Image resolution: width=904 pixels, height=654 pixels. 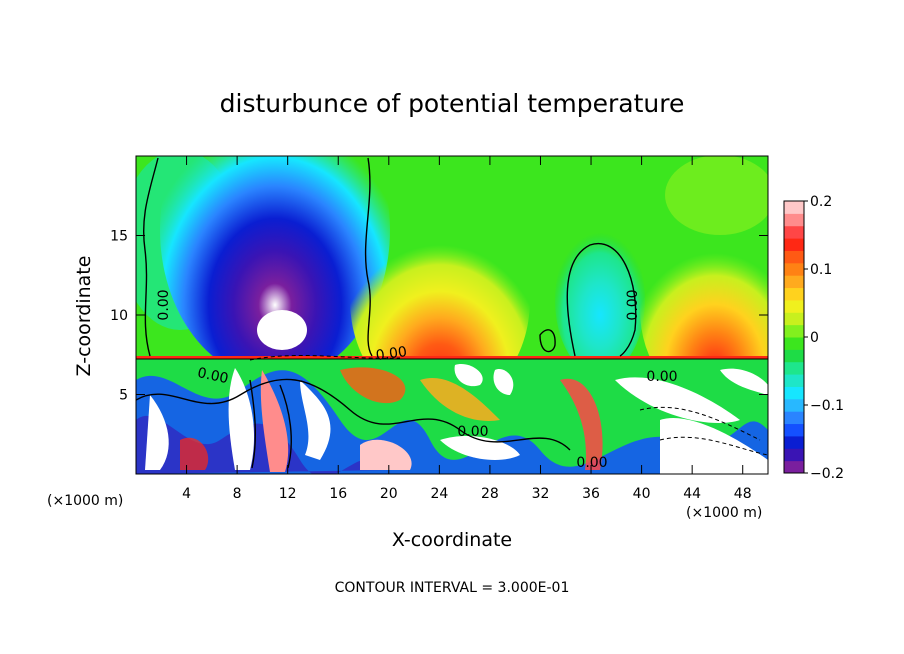 What do you see at coordinates (547, 341) in the screenshot?
I see `contour-small` at bounding box center [547, 341].